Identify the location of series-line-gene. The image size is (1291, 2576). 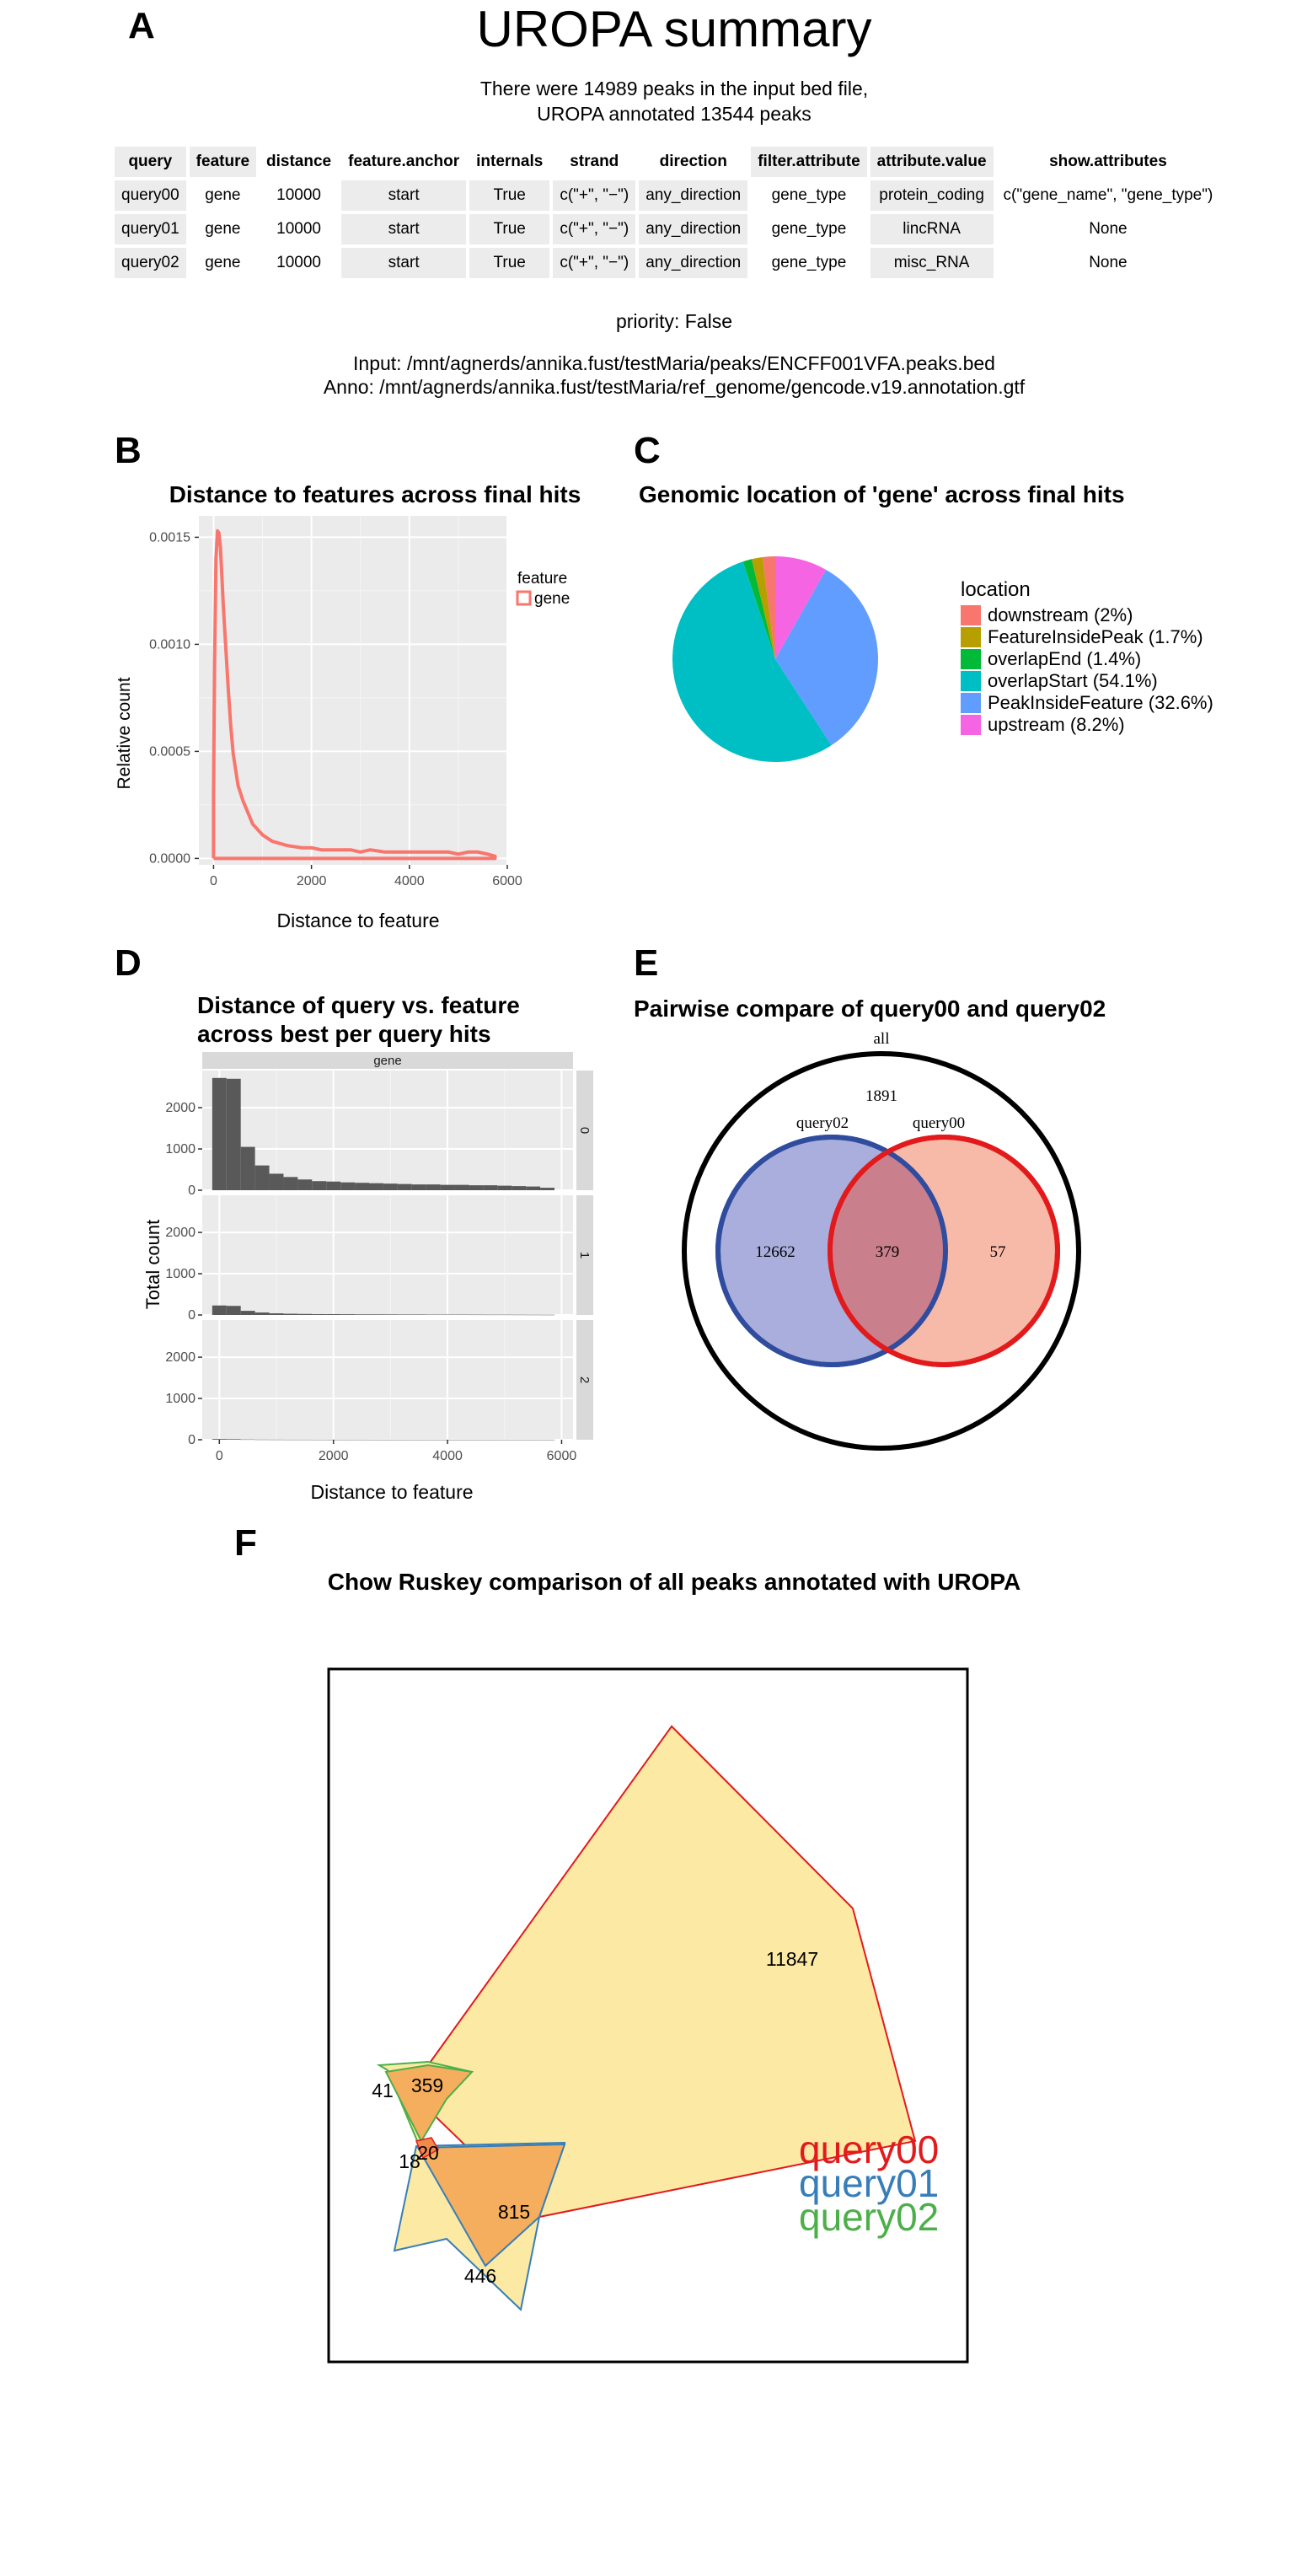
(354, 695).